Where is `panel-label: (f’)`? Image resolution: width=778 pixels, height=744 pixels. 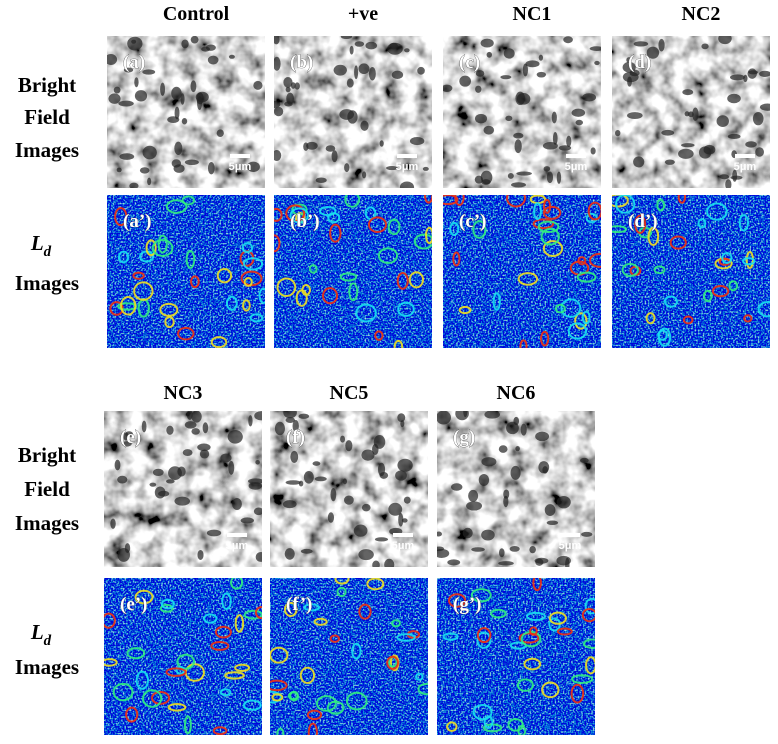 panel-label: (f’) is located at coordinates (299, 604).